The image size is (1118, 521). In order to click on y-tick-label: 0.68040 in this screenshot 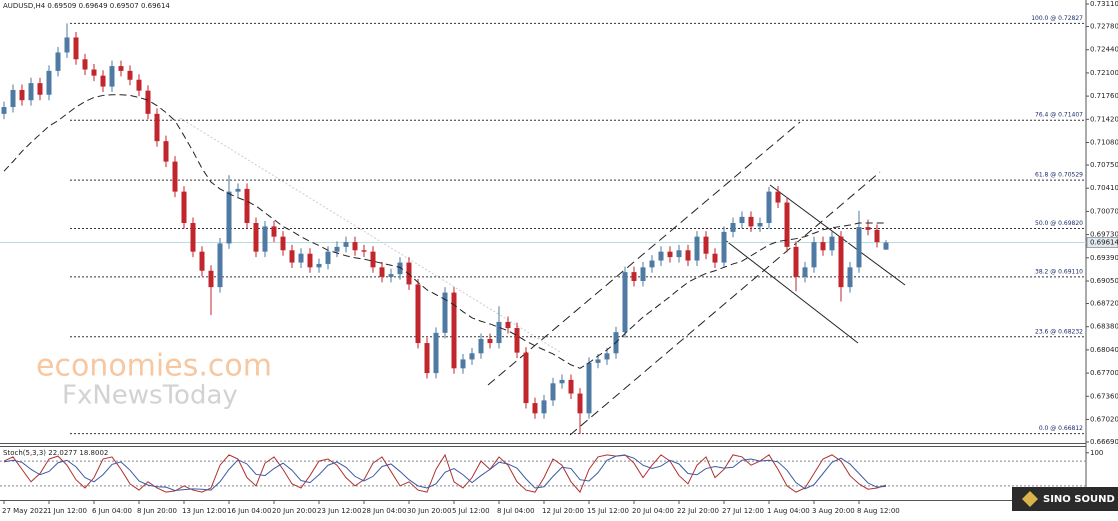, I will do `click(1104, 350)`.